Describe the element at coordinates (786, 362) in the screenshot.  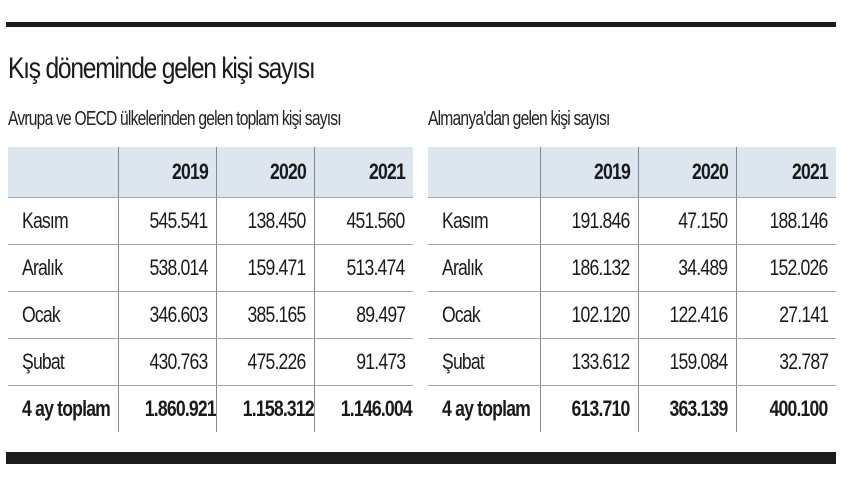
I see `table-cell: 32.787` at that location.